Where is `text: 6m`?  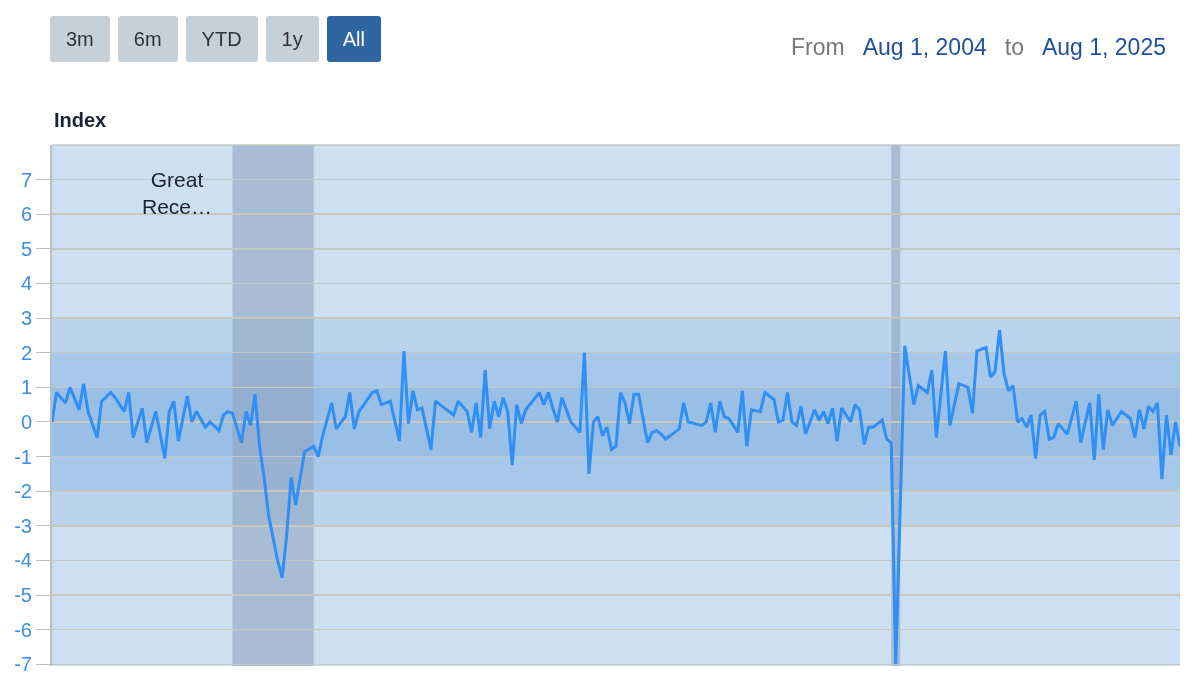 text: 6m is located at coordinates (147, 39).